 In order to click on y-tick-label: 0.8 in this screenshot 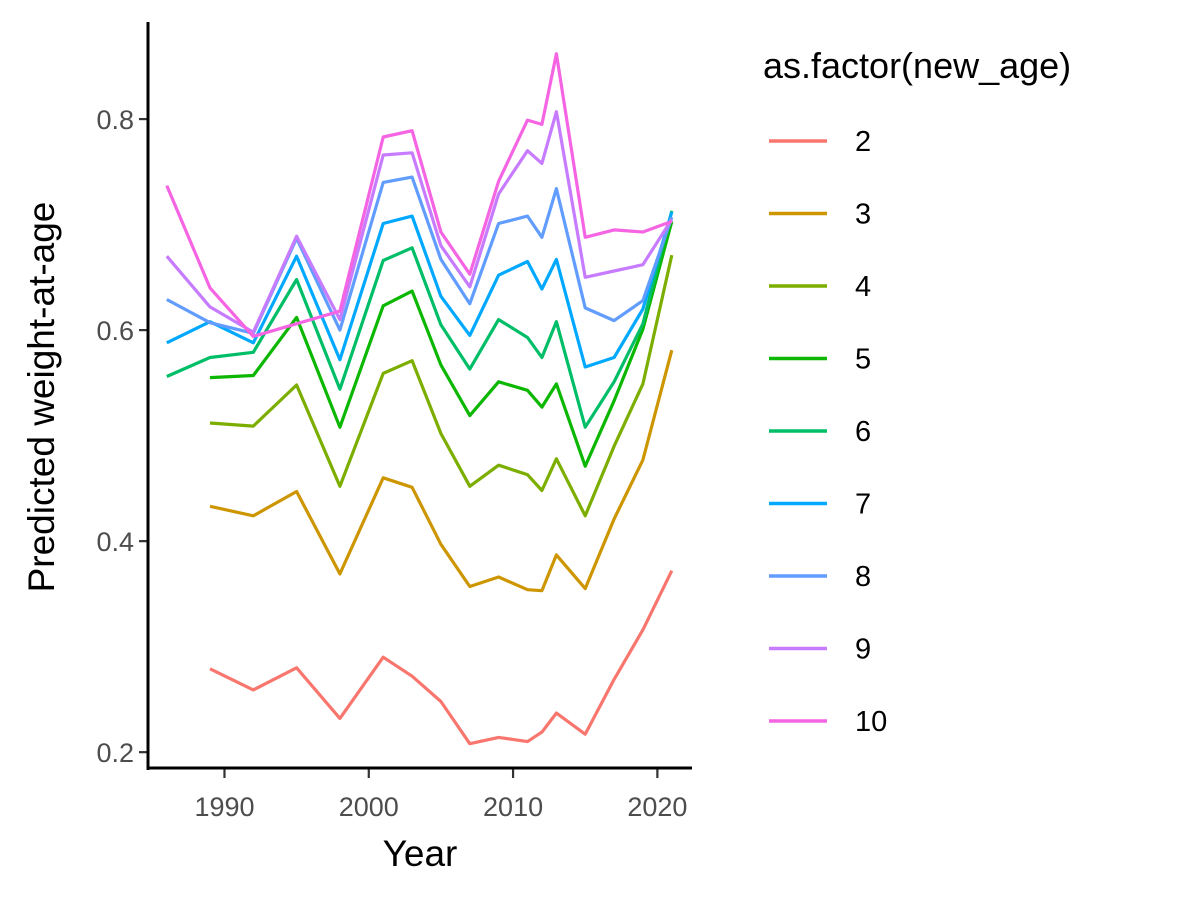, I will do `click(115, 120)`.